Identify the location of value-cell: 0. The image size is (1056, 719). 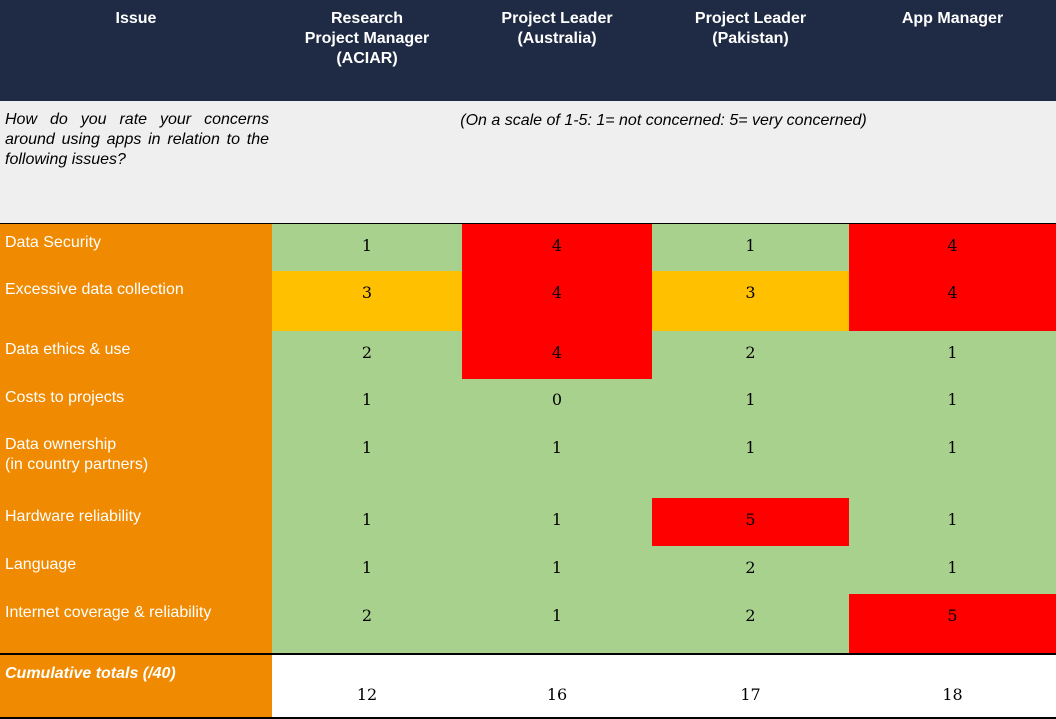
(557, 402).